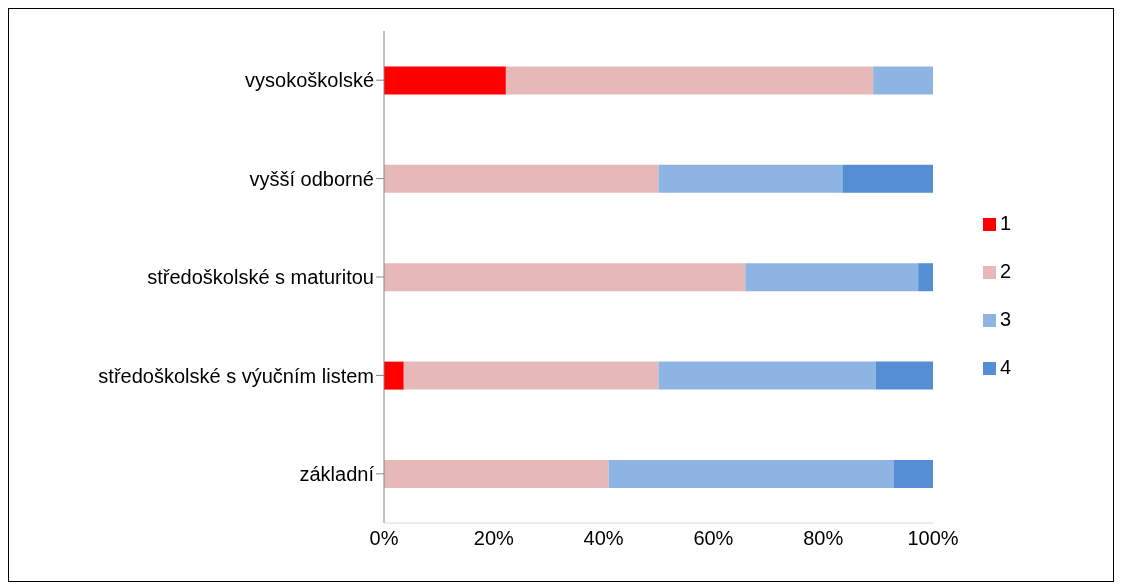  Describe the element at coordinates (1006, 223) in the screenshot. I see `legend-label: 1` at that location.